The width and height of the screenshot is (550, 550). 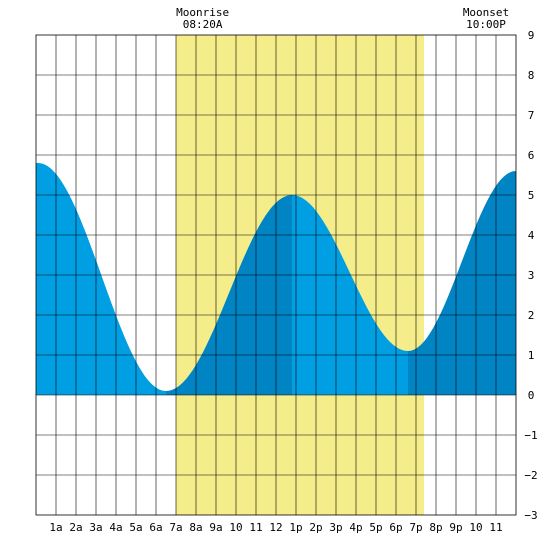 I want to click on x-tick-label: 2p, so click(x=315, y=527).